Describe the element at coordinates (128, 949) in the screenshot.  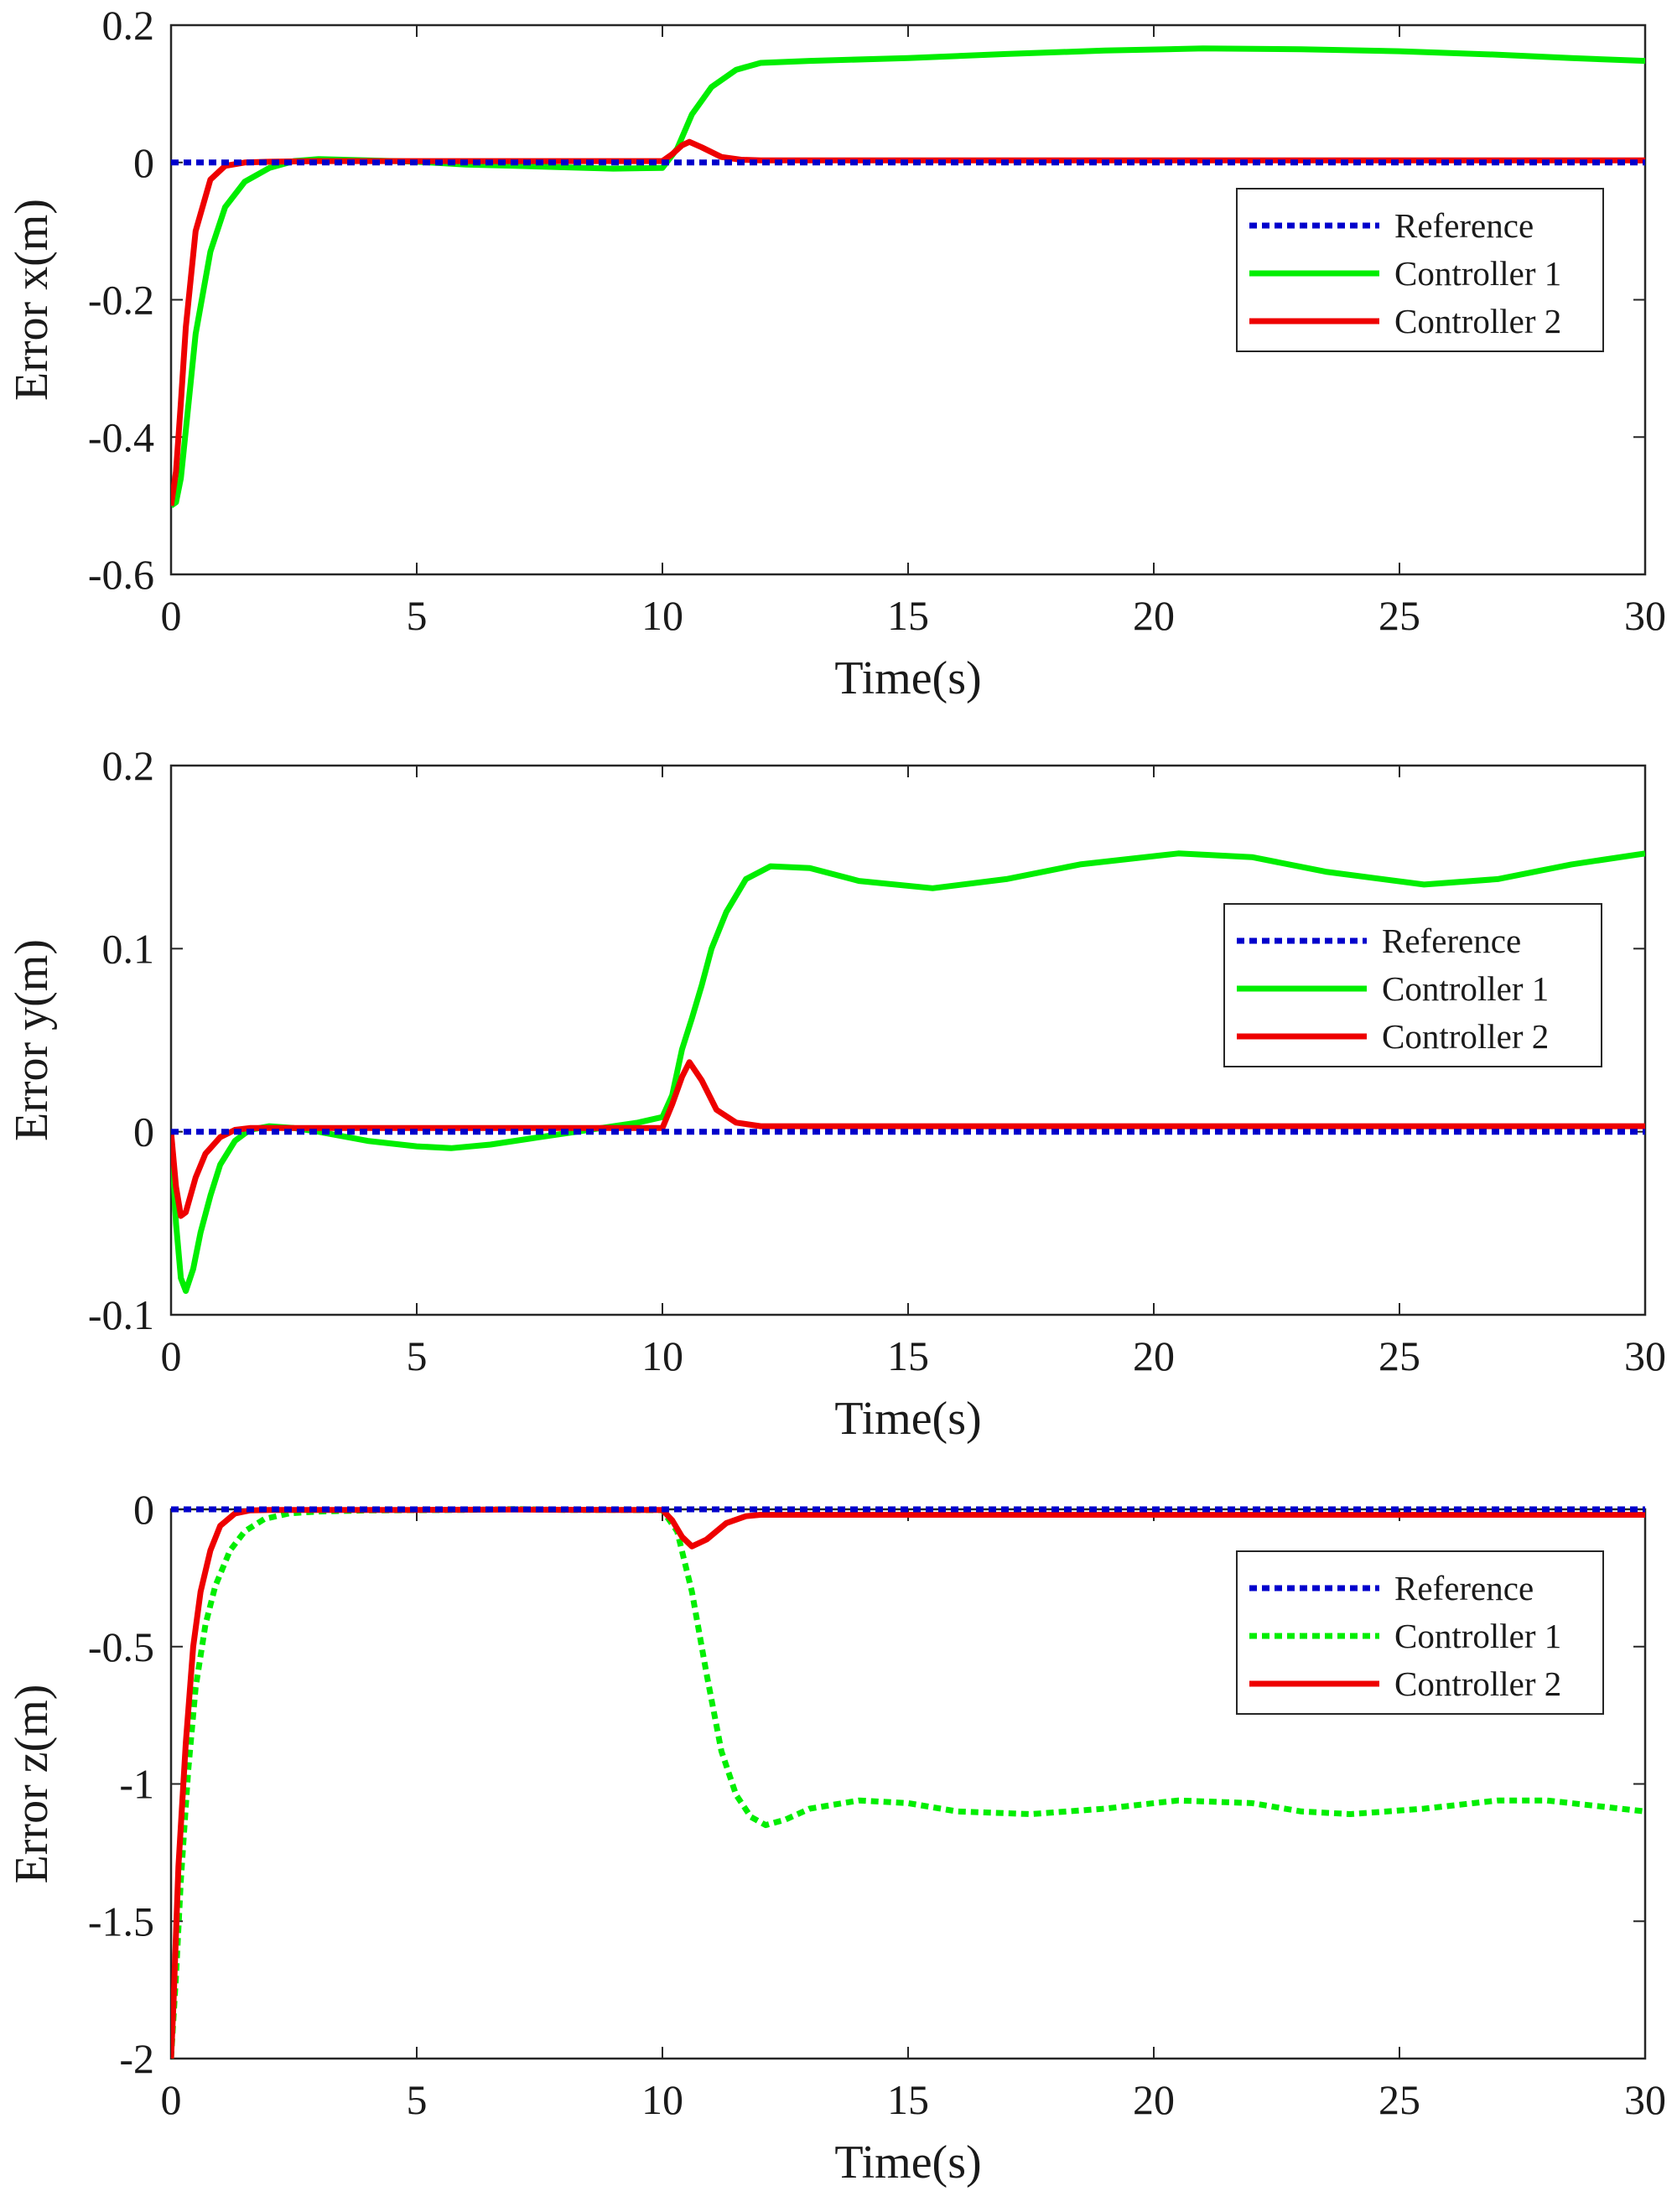
I see `y-tick-label: 0.1` at that location.